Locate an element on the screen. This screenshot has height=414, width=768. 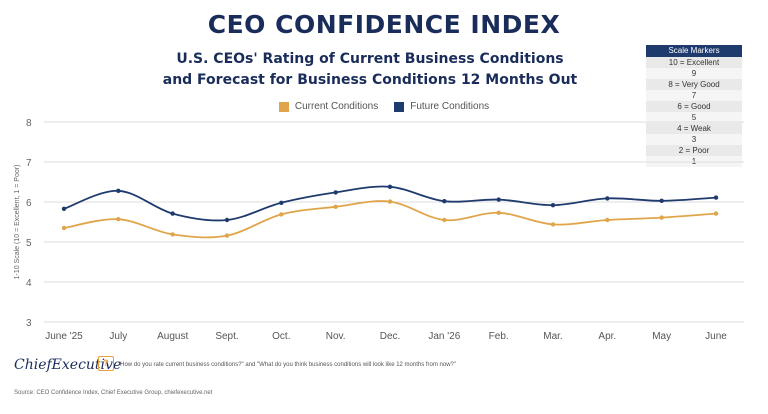
question-bubble-icon: ? is located at coordinates (106, 363).